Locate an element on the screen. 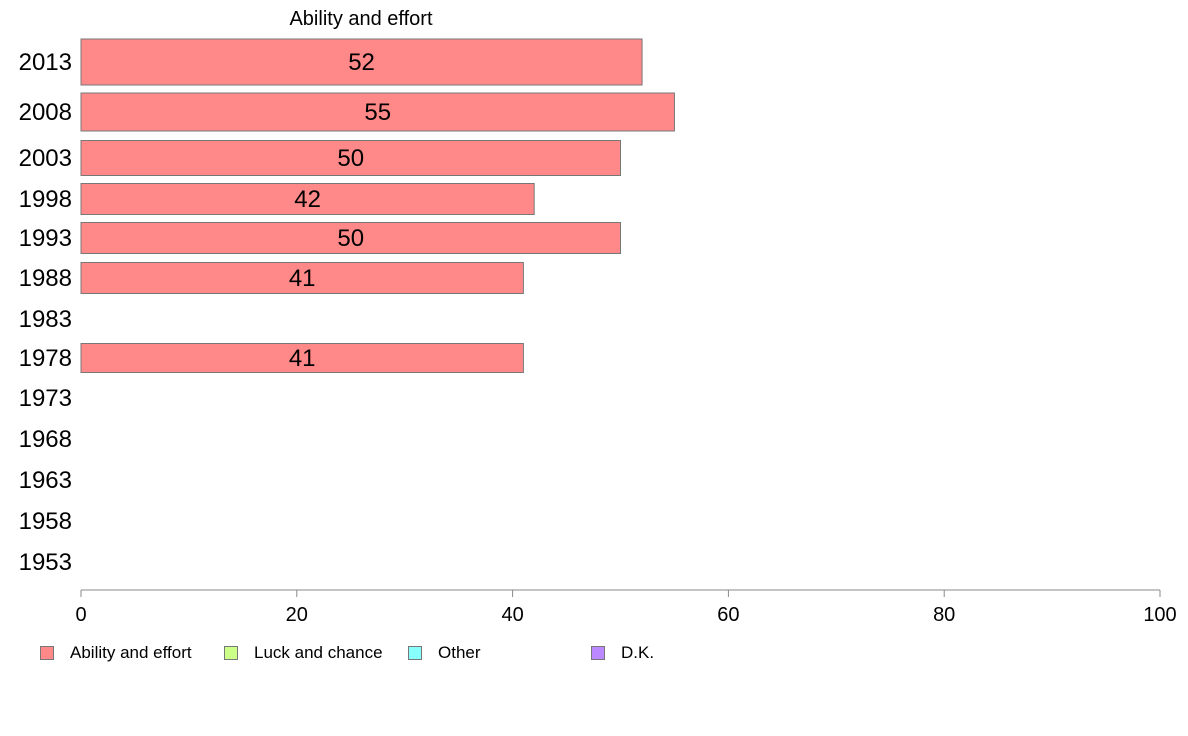 This screenshot has width=1188, height=736. bar-label-1998: 42 is located at coordinates (307, 199).